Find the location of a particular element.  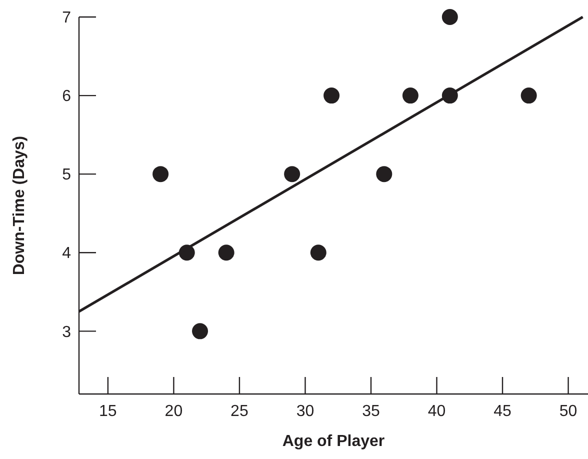

y-axis-title: Down-Time (Days) is located at coordinates (19, 206).